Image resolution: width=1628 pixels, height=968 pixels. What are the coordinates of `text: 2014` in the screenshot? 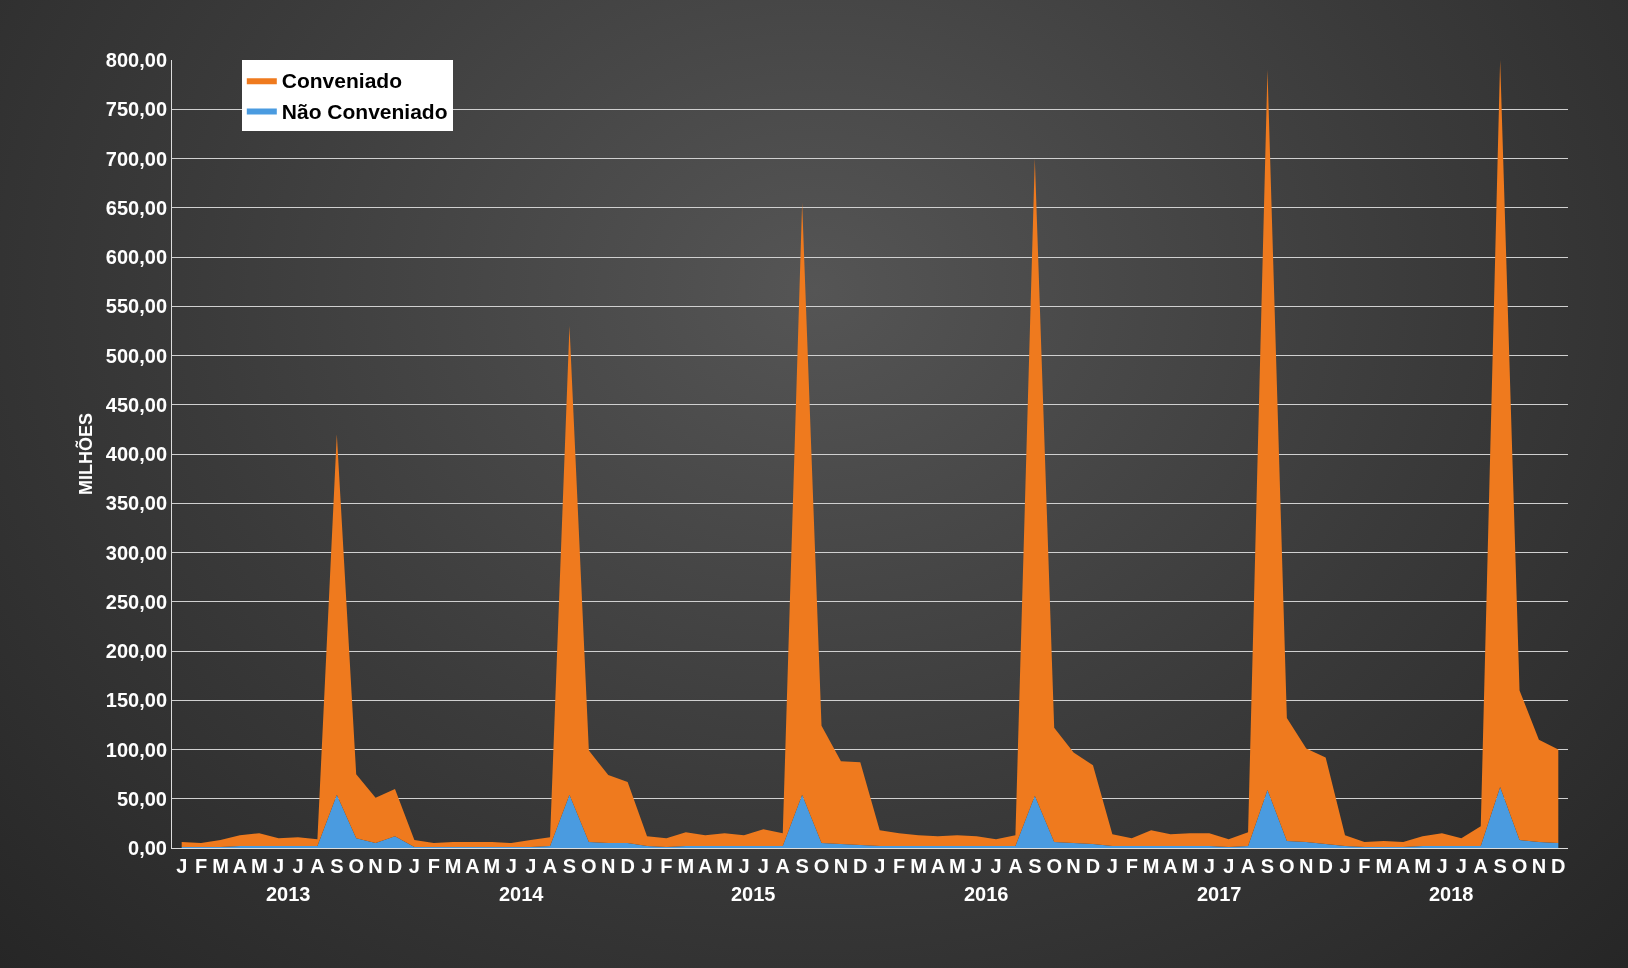 It's located at (522, 894).